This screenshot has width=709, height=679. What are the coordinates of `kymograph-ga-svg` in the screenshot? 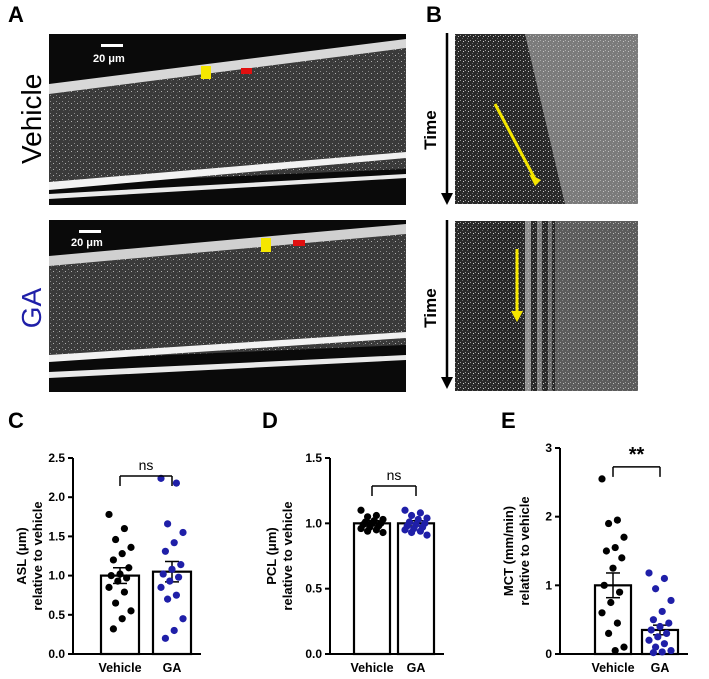 It's located at (546, 306).